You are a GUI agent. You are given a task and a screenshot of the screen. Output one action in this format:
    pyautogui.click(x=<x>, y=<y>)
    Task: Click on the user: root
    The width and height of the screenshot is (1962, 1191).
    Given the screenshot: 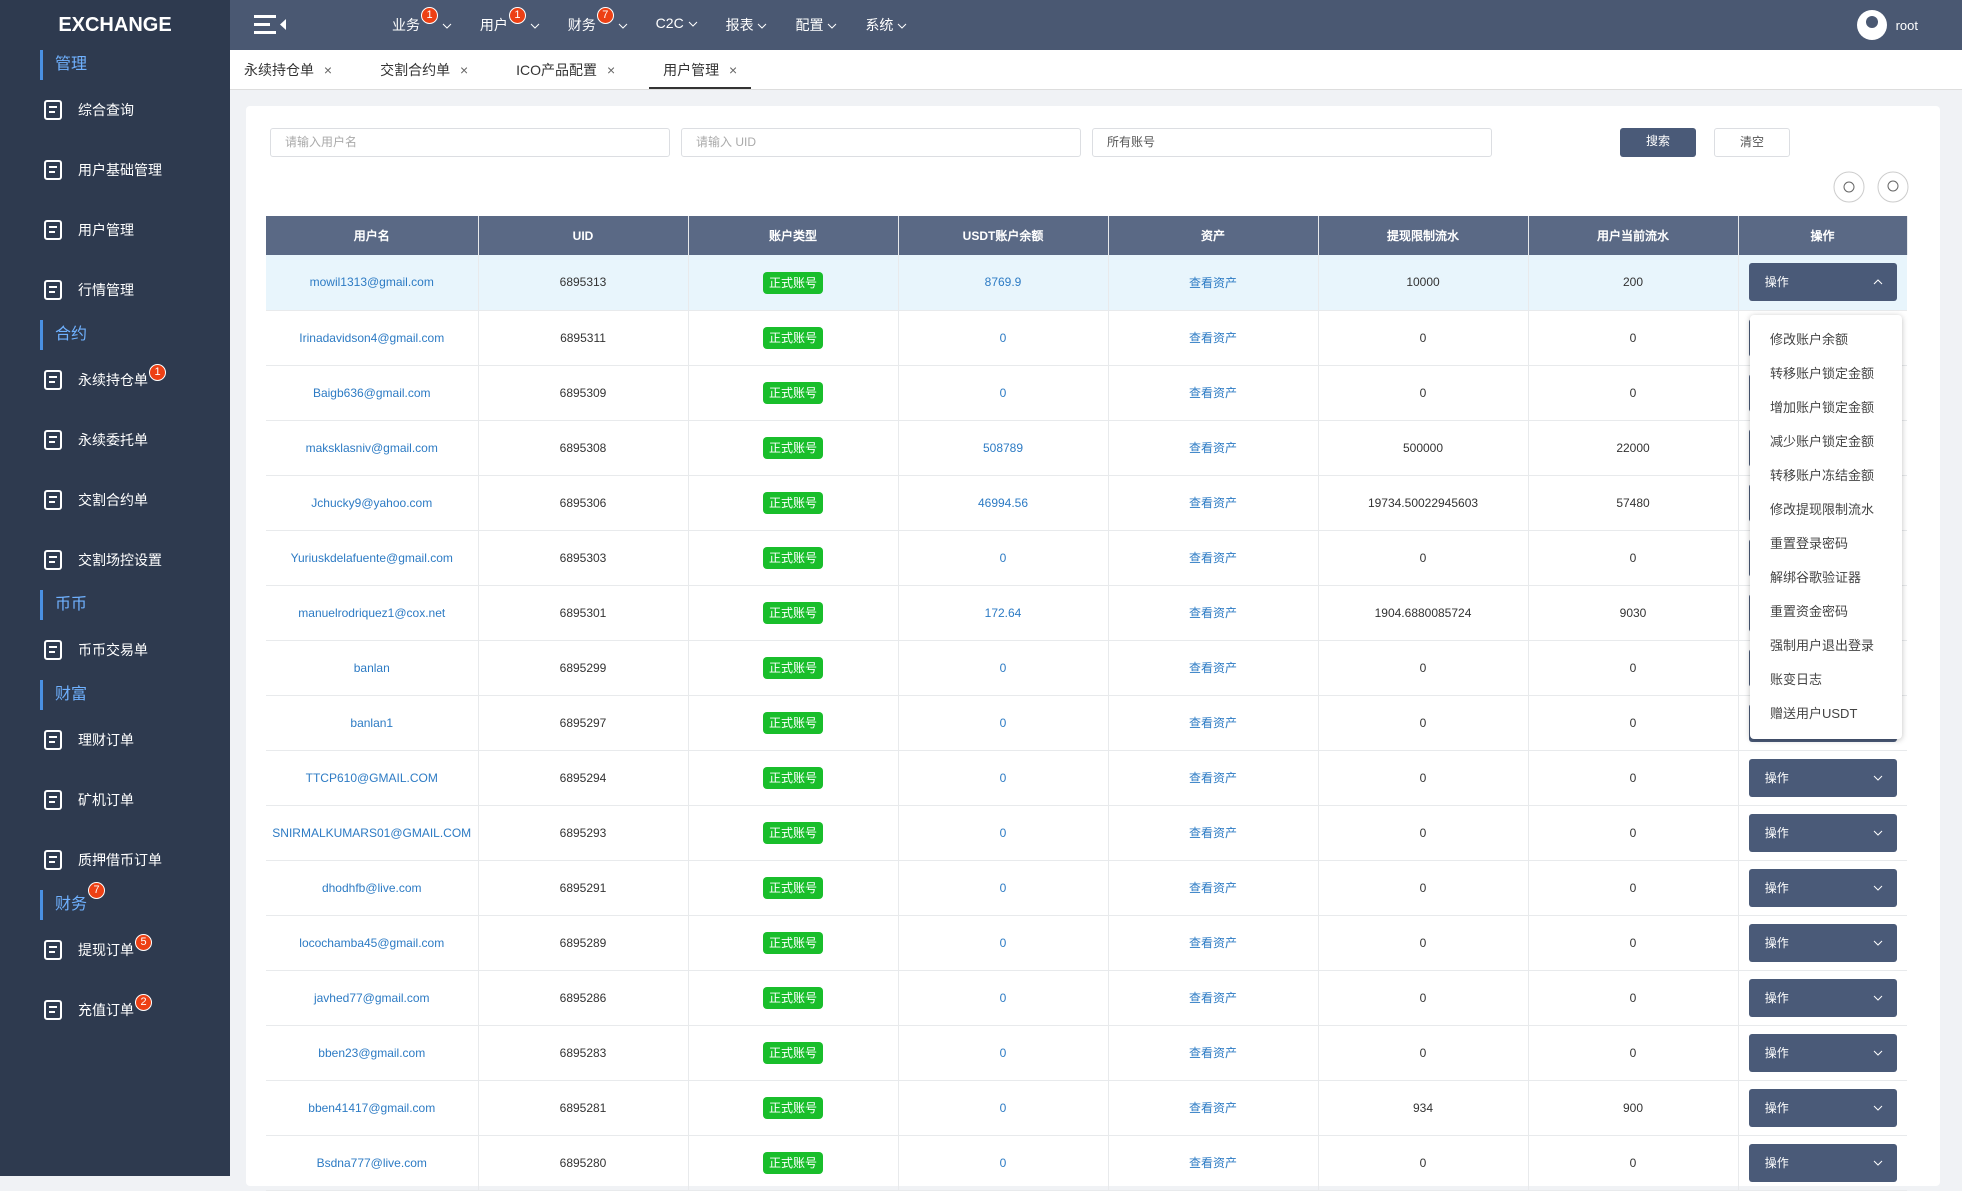 What is the action you would take?
    pyautogui.click(x=1887, y=25)
    